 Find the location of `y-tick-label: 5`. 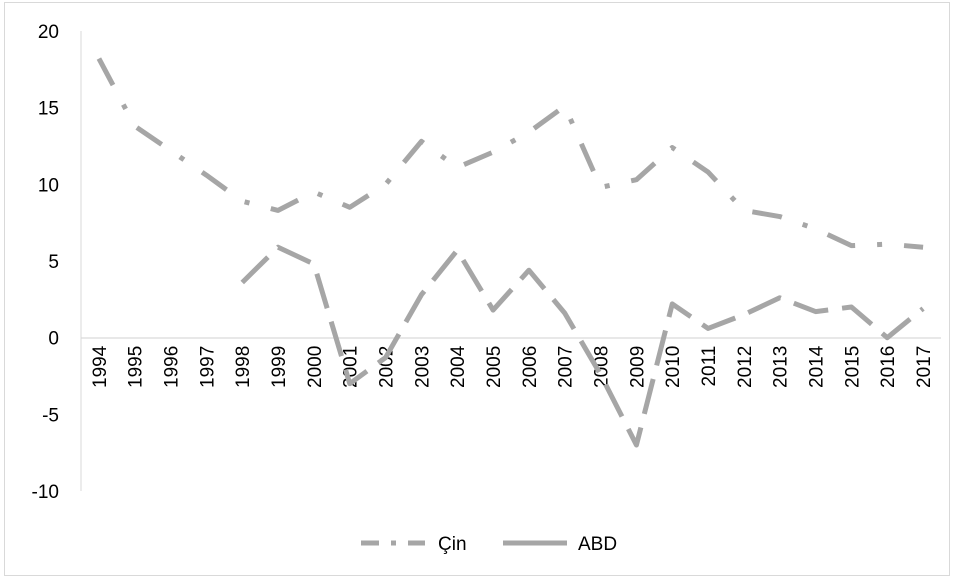

y-tick-label: 5 is located at coordinates (53, 262).